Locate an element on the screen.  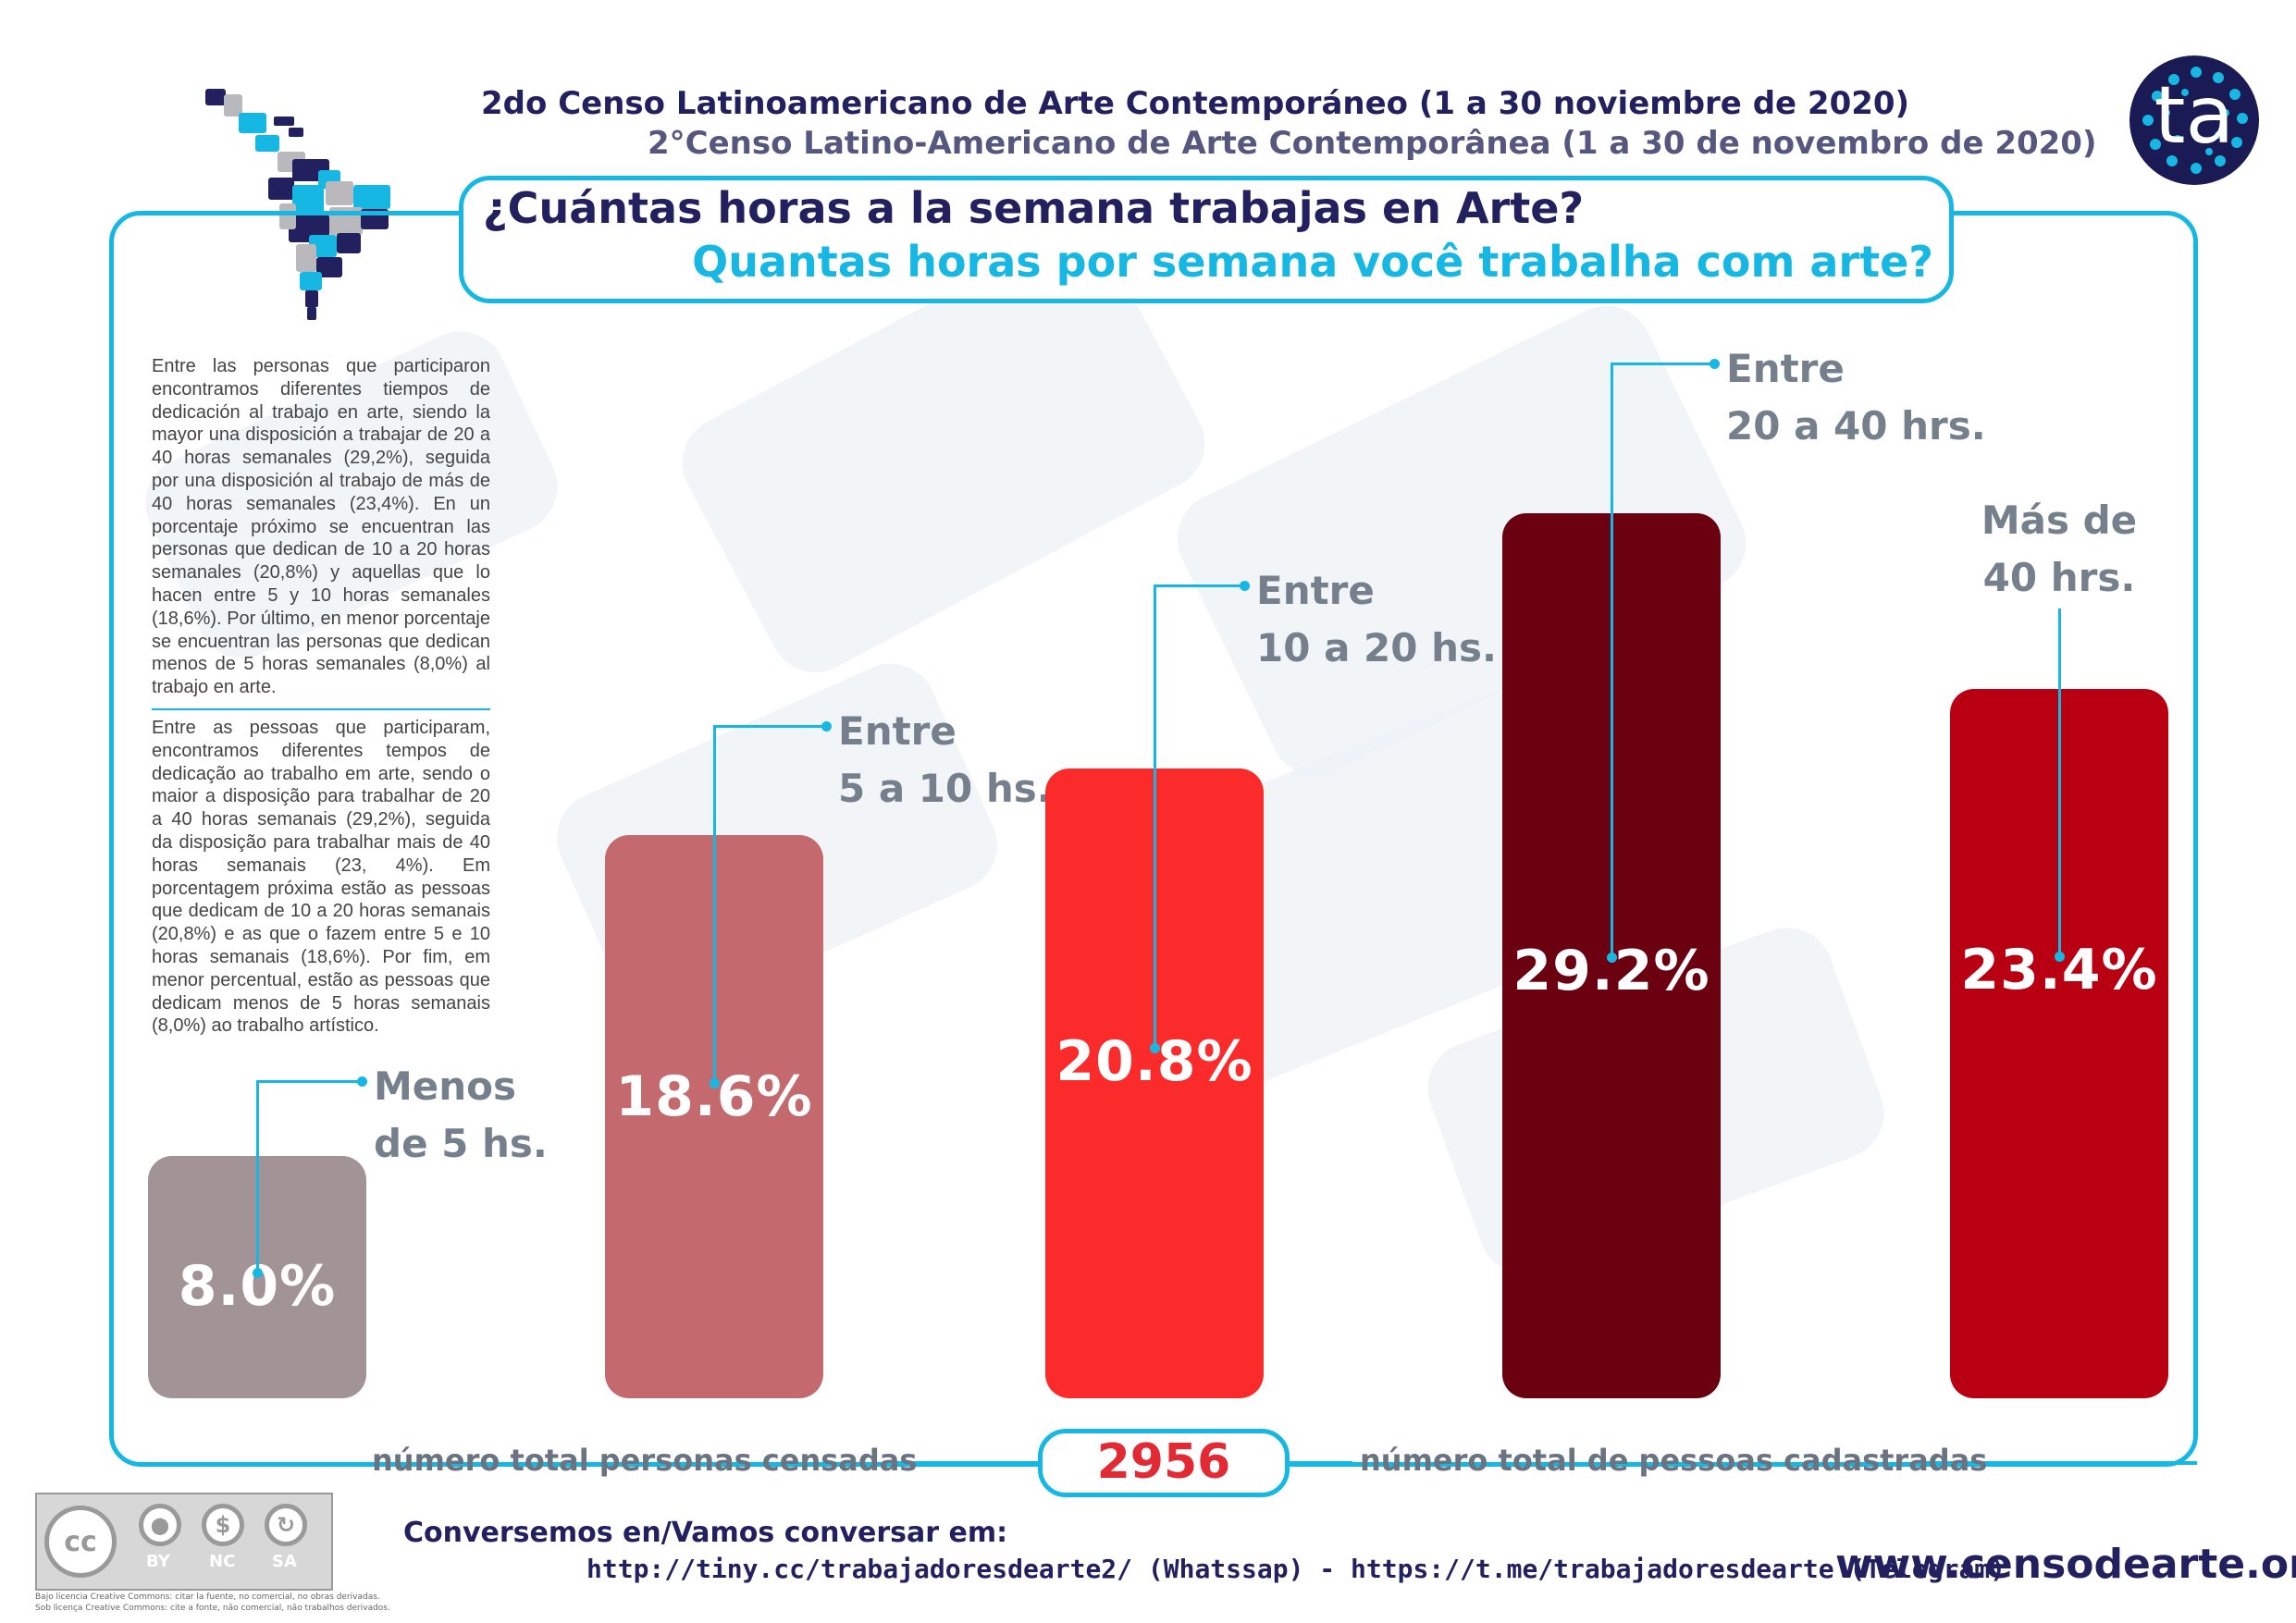
category-label-0: Menos de 5 hs. is located at coordinates (461, 1115).